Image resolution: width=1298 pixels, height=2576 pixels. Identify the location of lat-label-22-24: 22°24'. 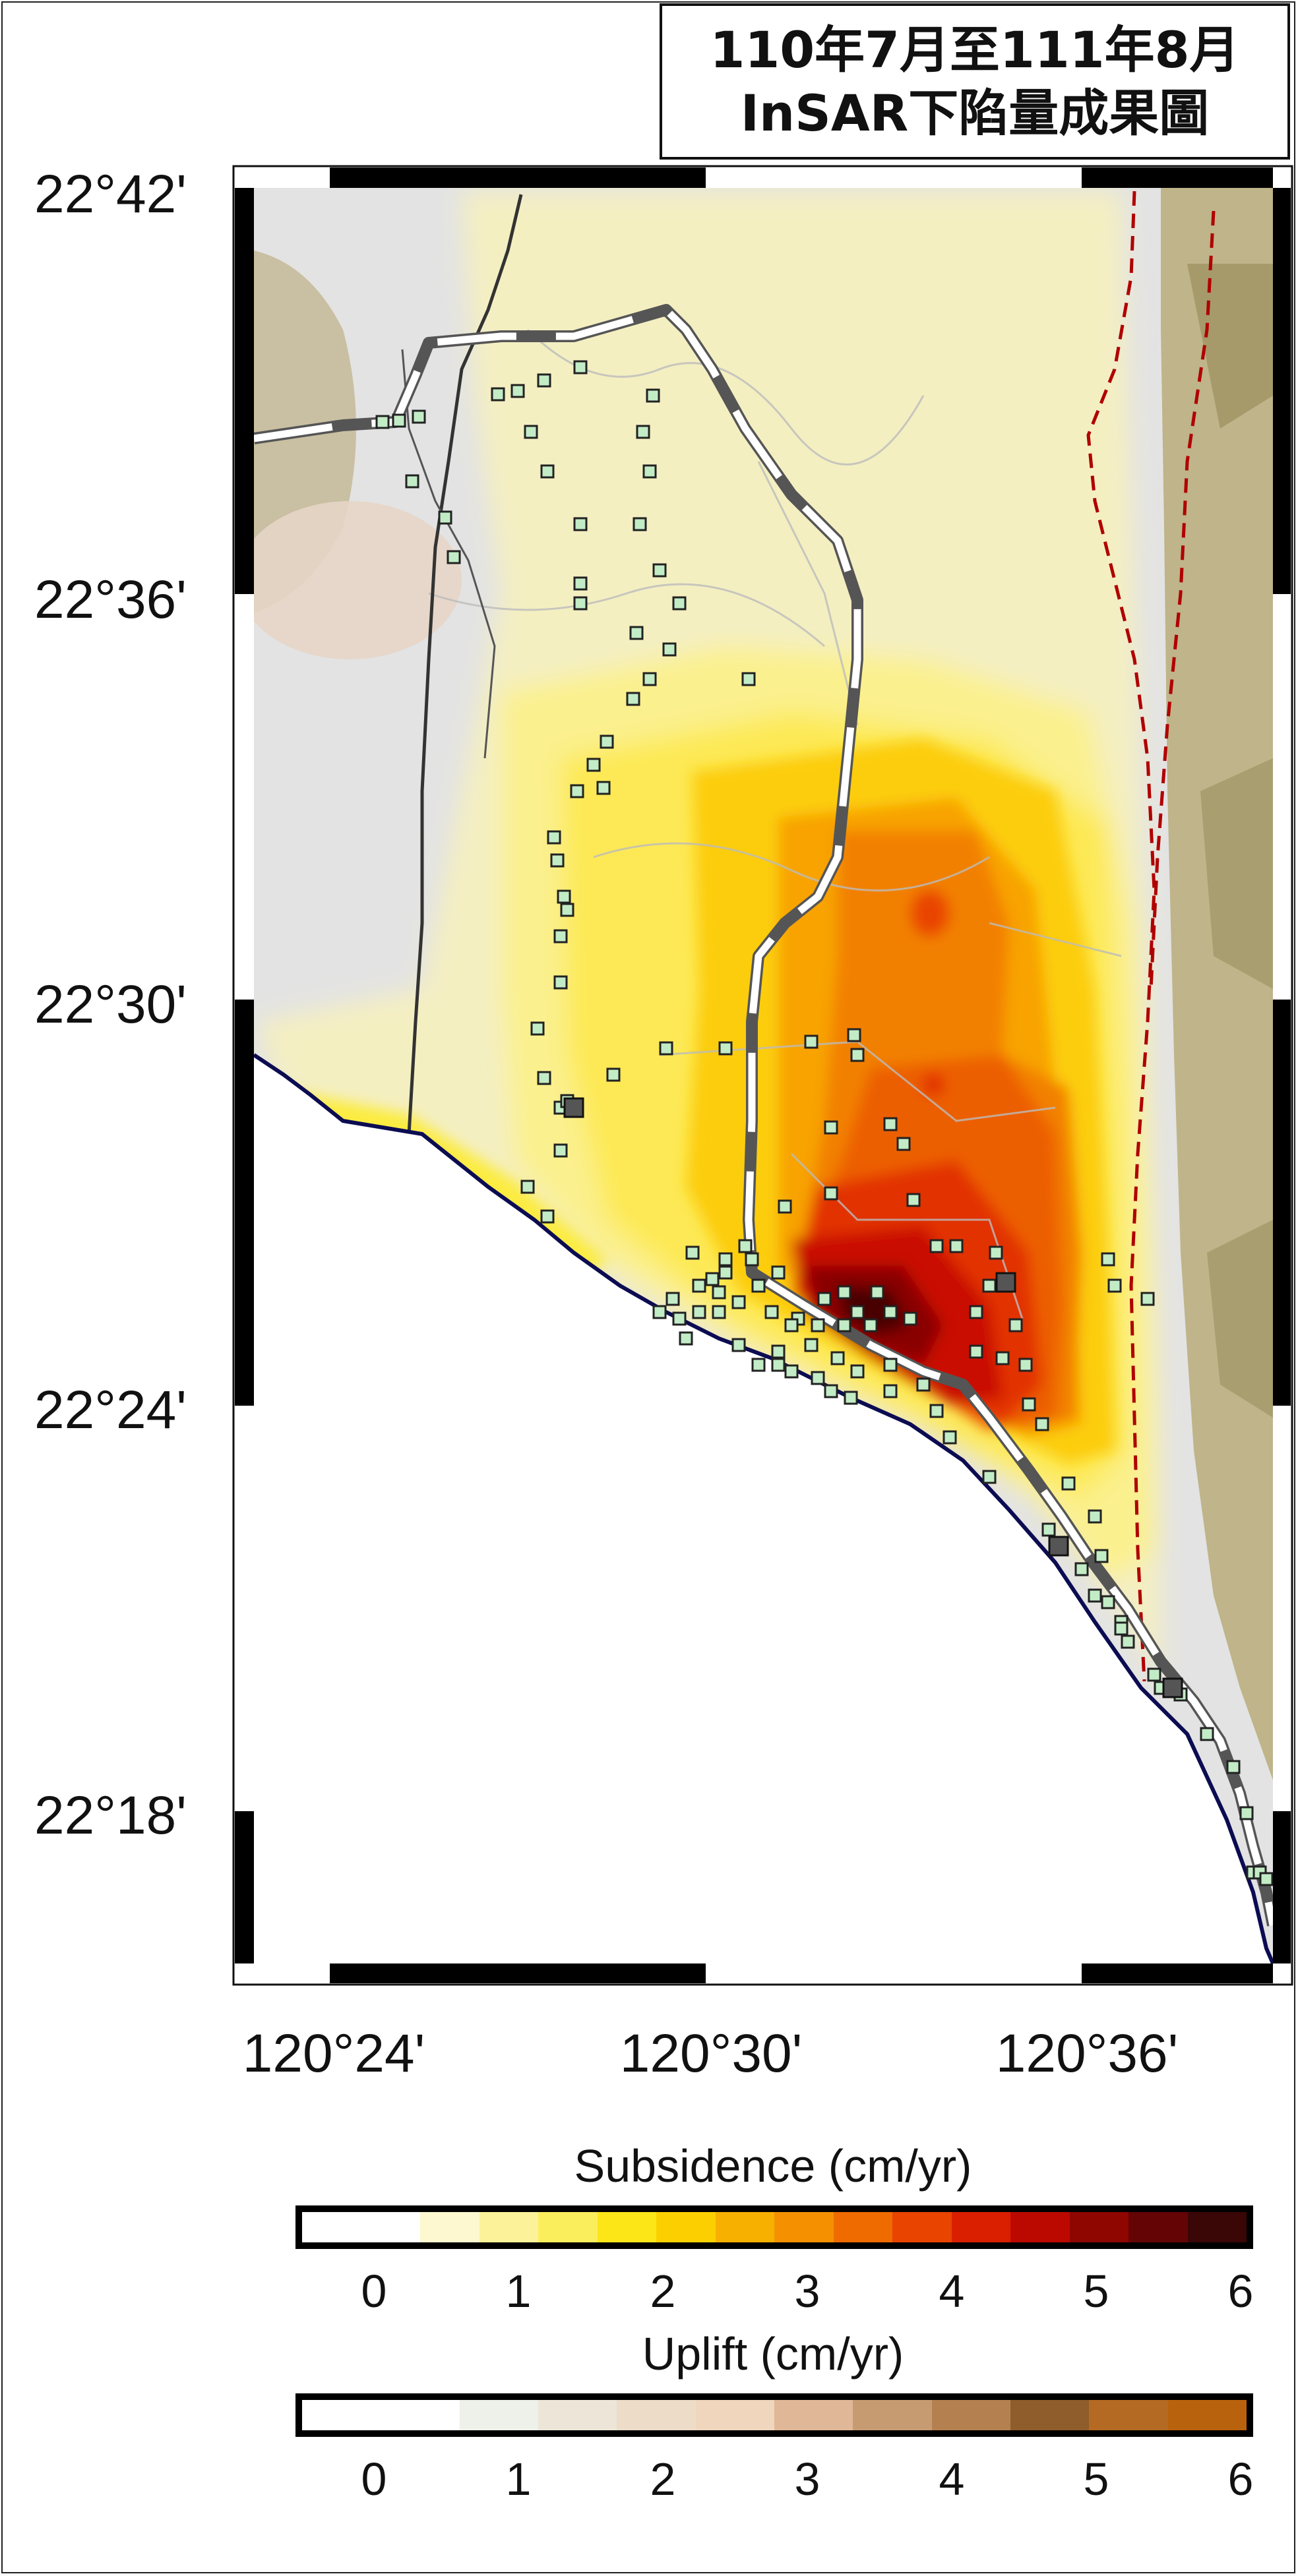
(110, 1410).